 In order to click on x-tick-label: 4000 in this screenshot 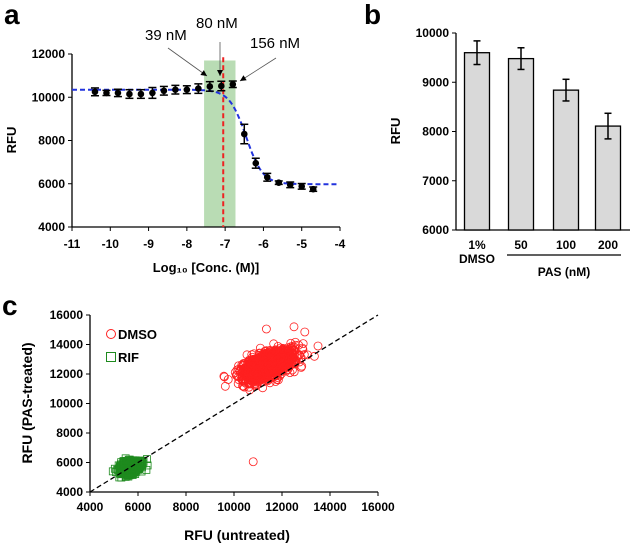, I will do `click(90, 507)`.